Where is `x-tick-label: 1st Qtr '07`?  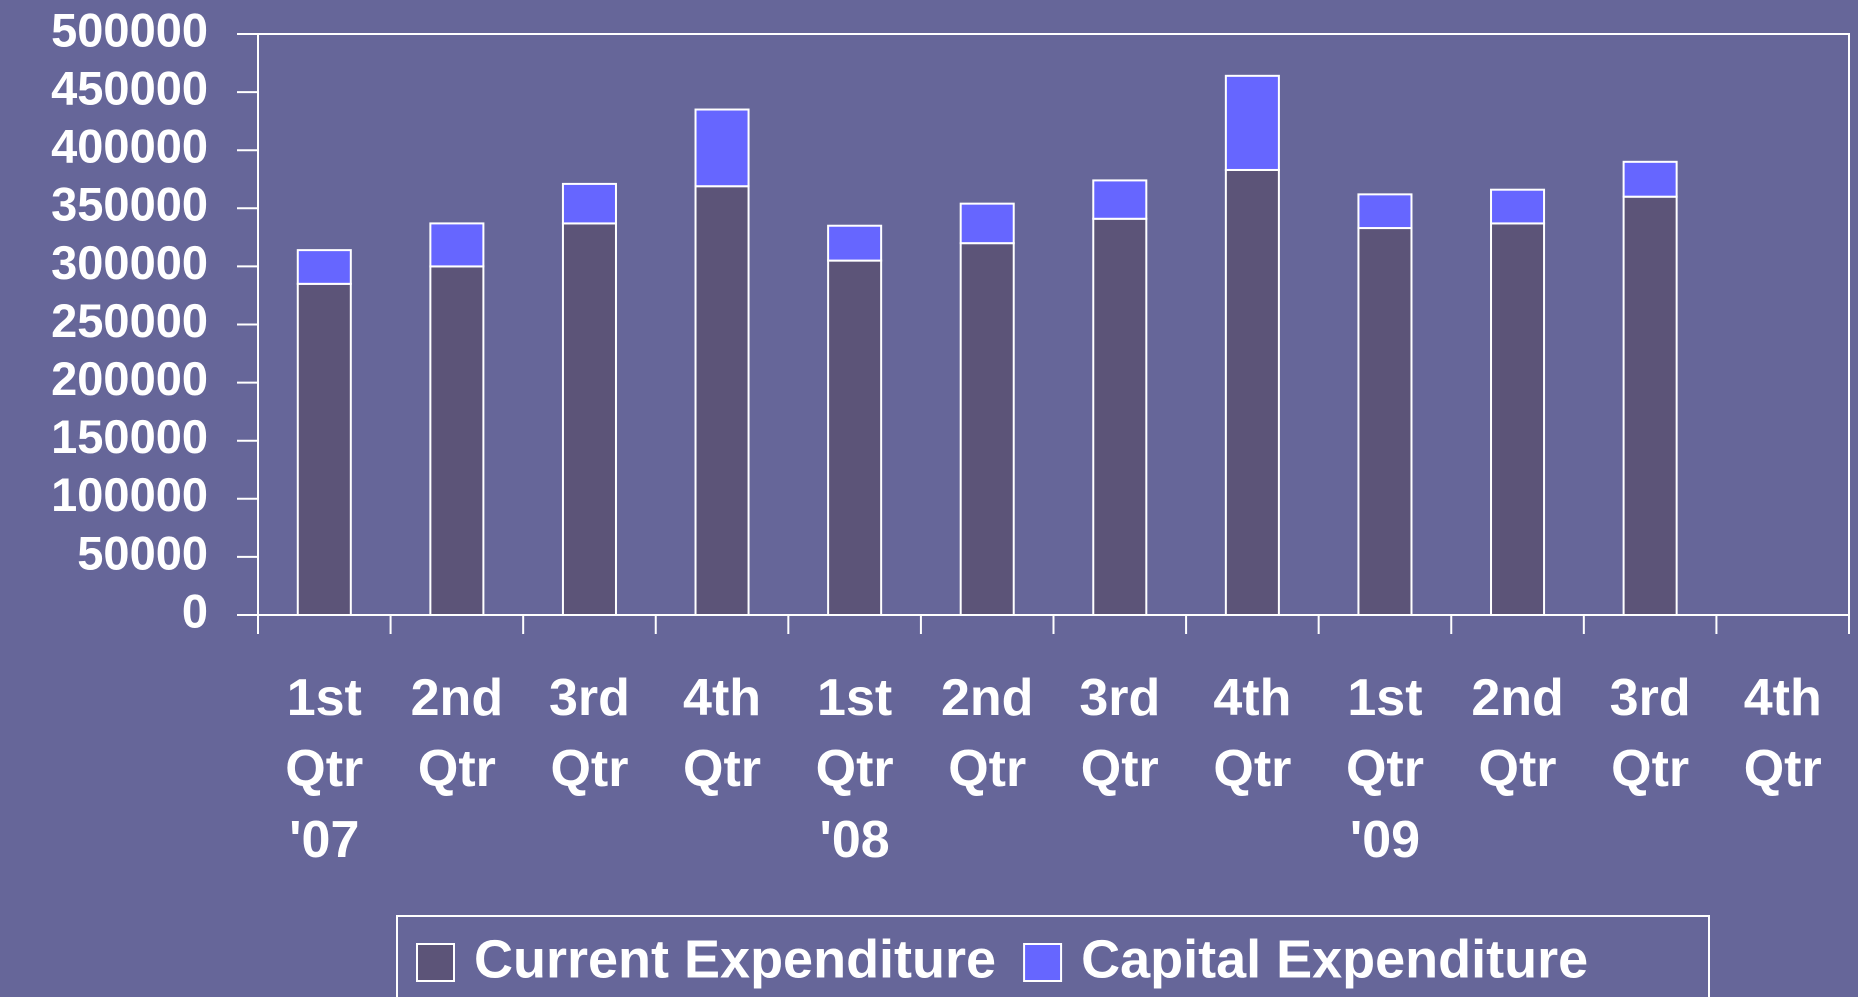
x-tick-label: 1st Qtr '07 is located at coordinates (324, 769).